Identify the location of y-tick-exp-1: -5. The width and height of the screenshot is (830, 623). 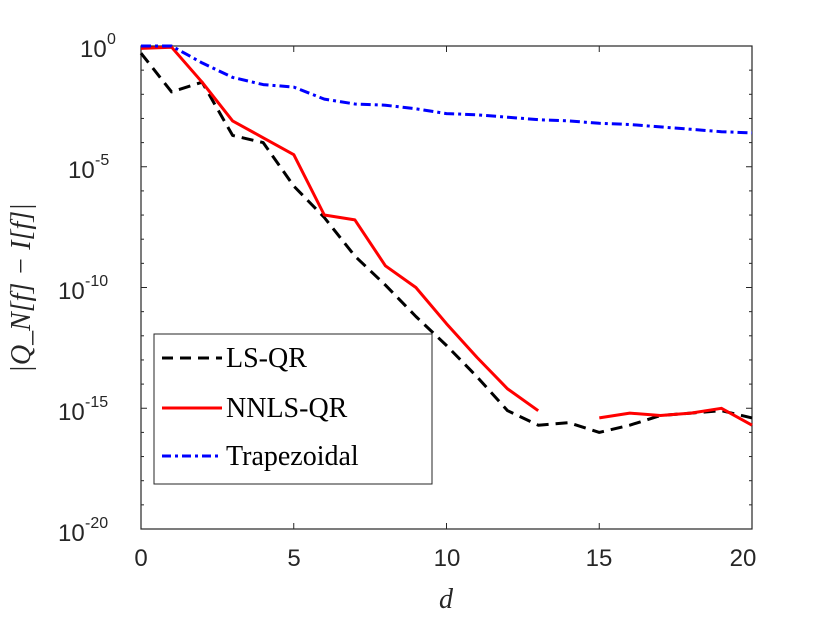
(102, 160).